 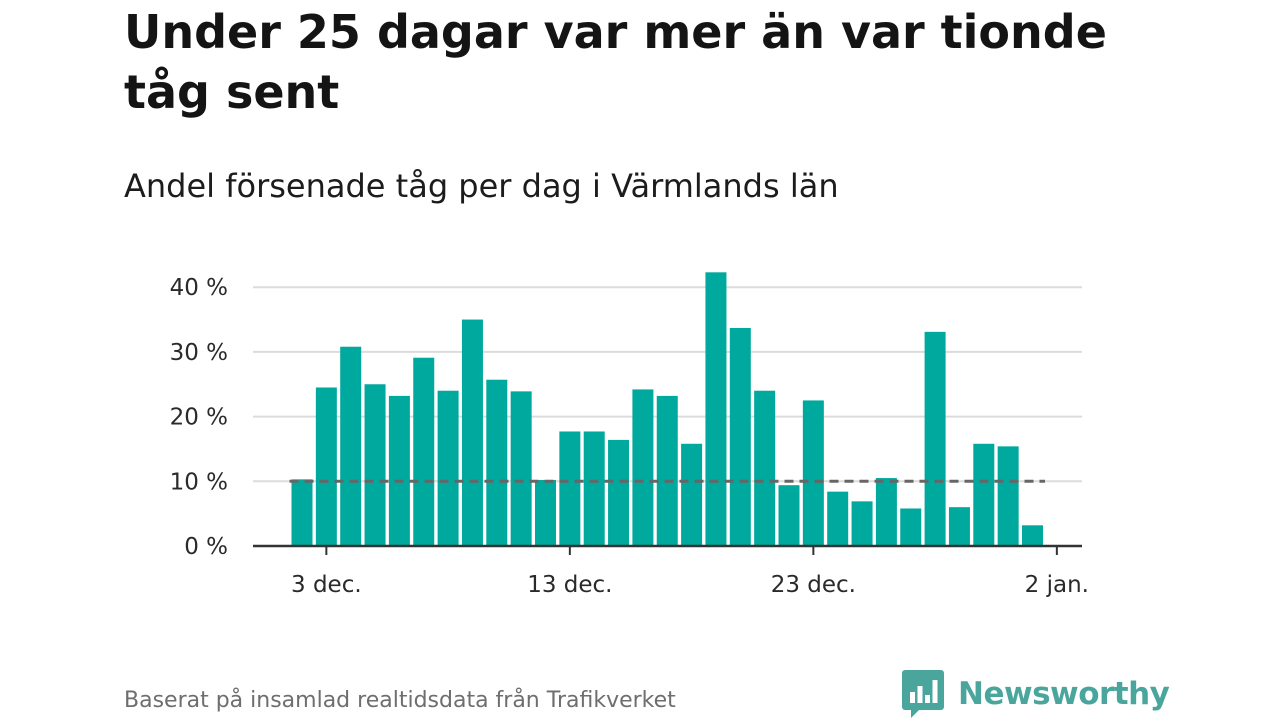 What do you see at coordinates (1057, 585) in the screenshot?
I see `x-tick-label: 2 jan.` at bounding box center [1057, 585].